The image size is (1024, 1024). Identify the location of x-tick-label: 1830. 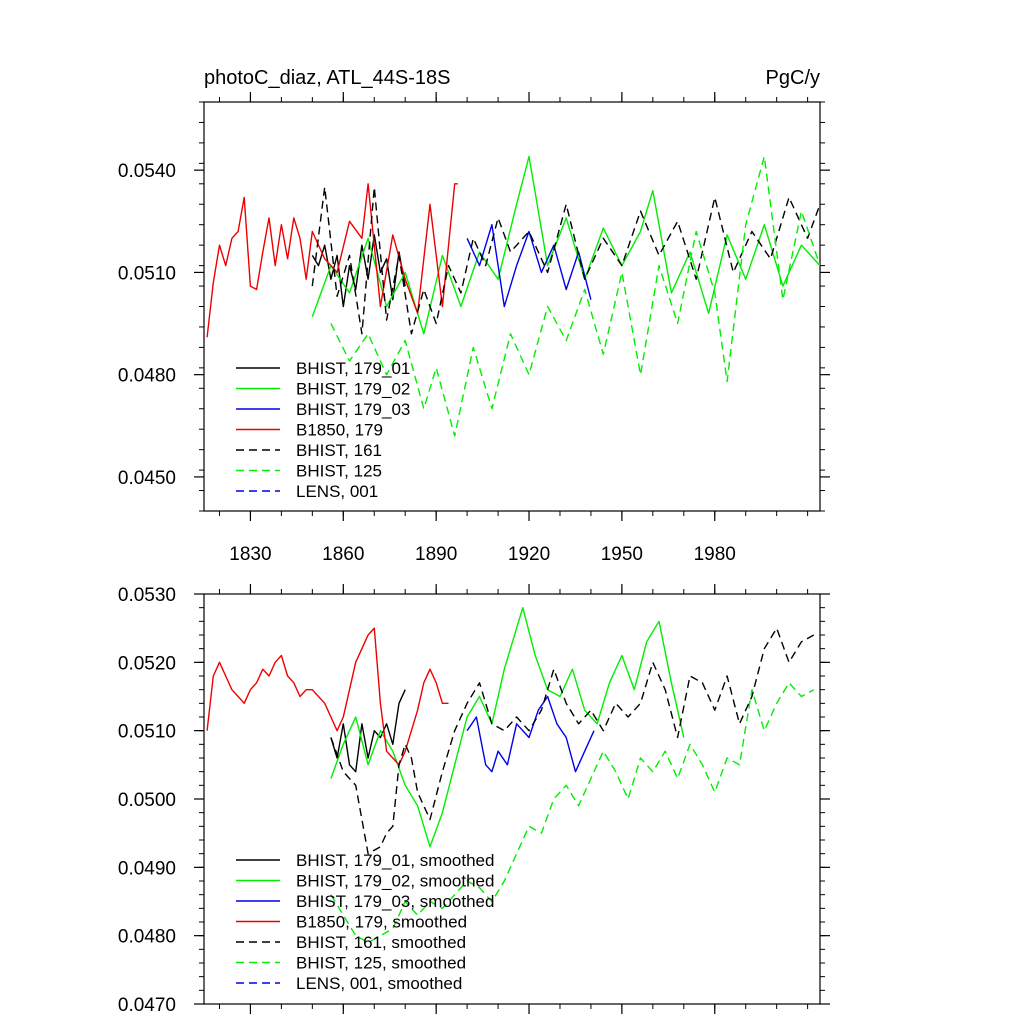
(250, 554).